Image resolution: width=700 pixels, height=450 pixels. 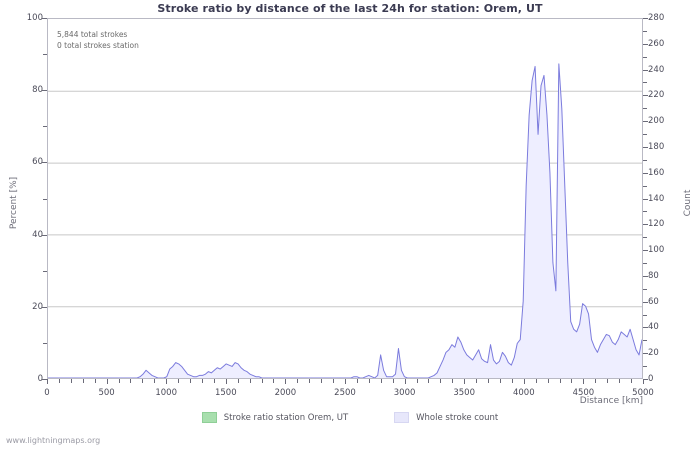 What do you see at coordinates (464, 393) in the screenshot?
I see `x-tick-label-3500: 3500` at bounding box center [464, 393].